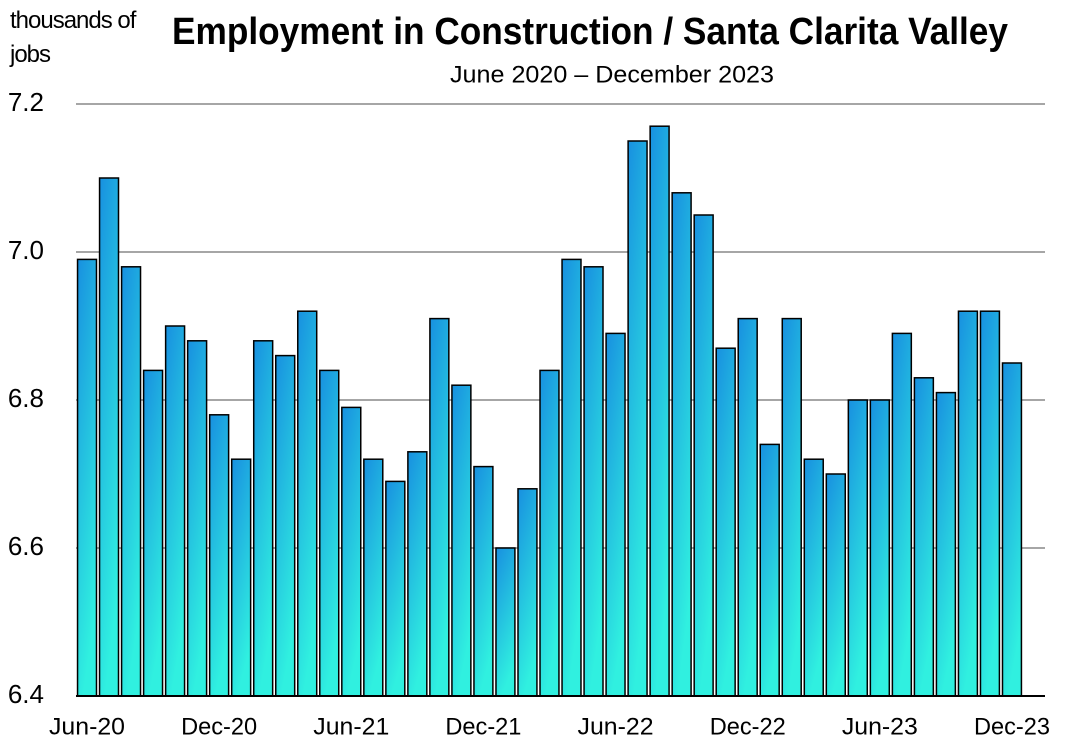 The width and height of the screenshot is (1078, 748). Describe the element at coordinates (26, 398) in the screenshot. I see `y-tick-label: 6.8` at that location.